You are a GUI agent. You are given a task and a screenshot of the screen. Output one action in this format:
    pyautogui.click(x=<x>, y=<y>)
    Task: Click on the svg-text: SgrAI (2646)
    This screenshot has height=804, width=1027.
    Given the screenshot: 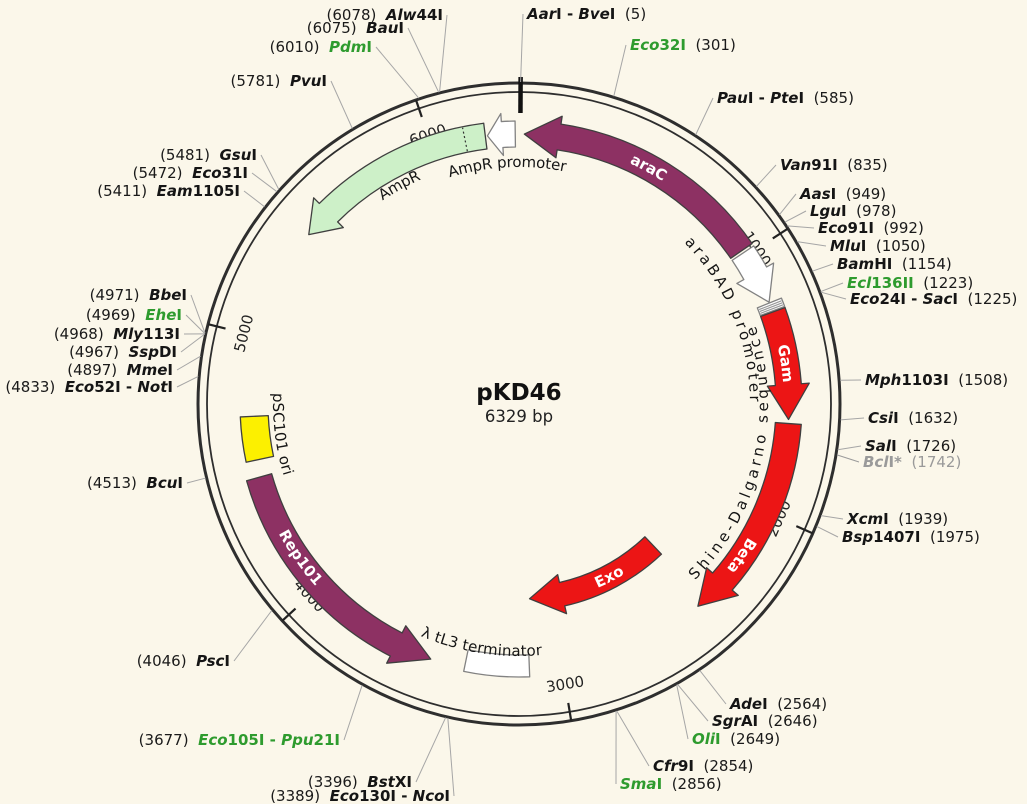 What is the action you would take?
    pyautogui.click(x=765, y=721)
    